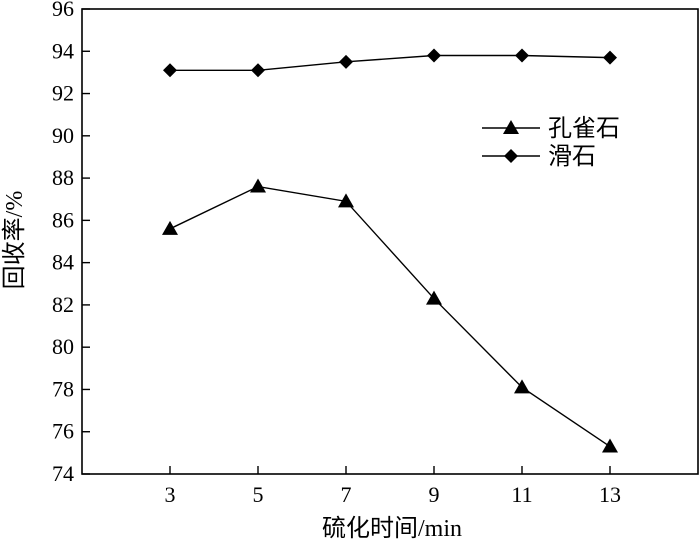 This screenshot has width=700, height=545. I want to click on legend-item: 滑石, so click(539, 156).